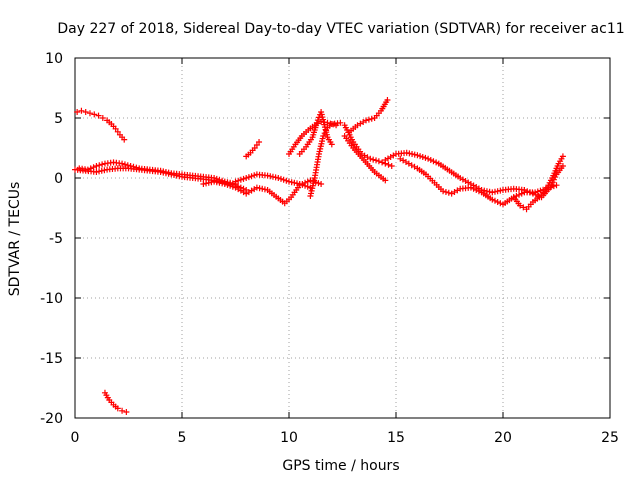  What do you see at coordinates (543, 182) in the screenshot?
I see `data-series-arc-end-b` at bounding box center [543, 182].